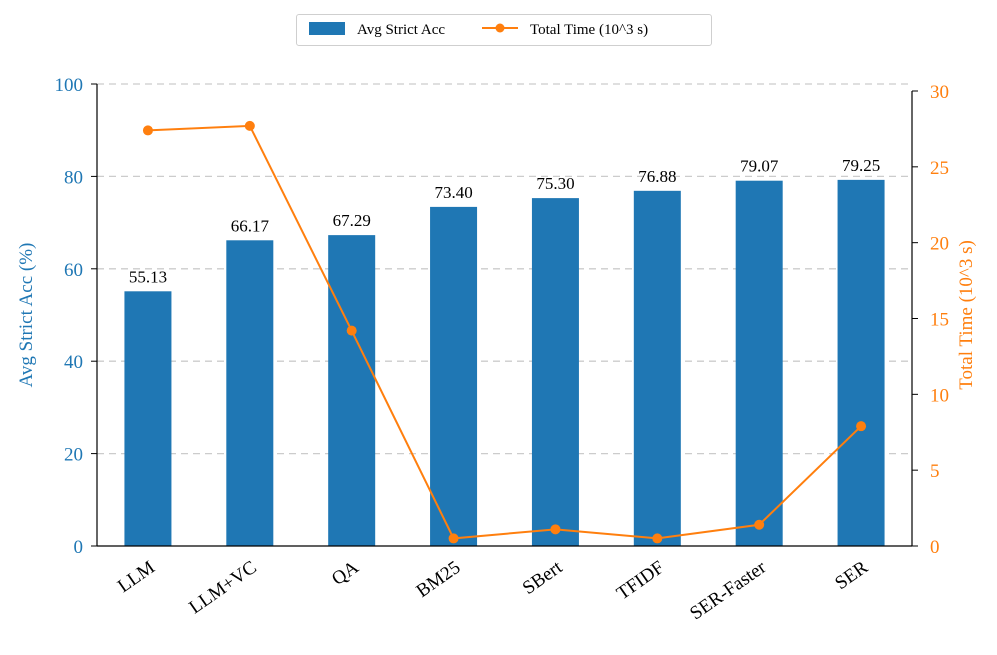 The height and width of the screenshot is (655, 997). I want to click on bar-value-label: 76.88, so click(657, 176).